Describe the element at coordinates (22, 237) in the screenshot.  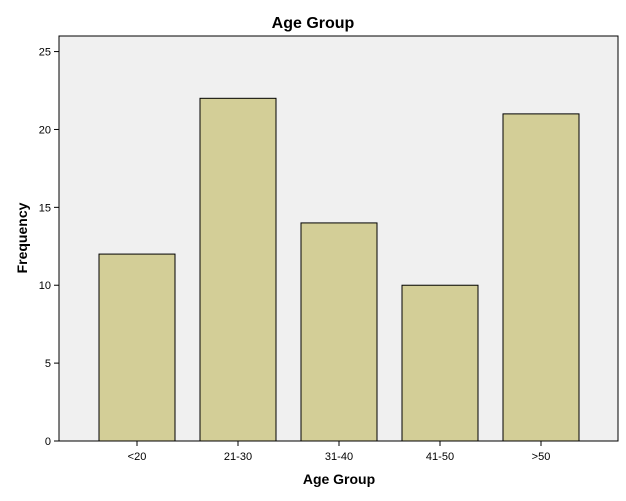
I see `y-axis-label: Frequency` at that location.